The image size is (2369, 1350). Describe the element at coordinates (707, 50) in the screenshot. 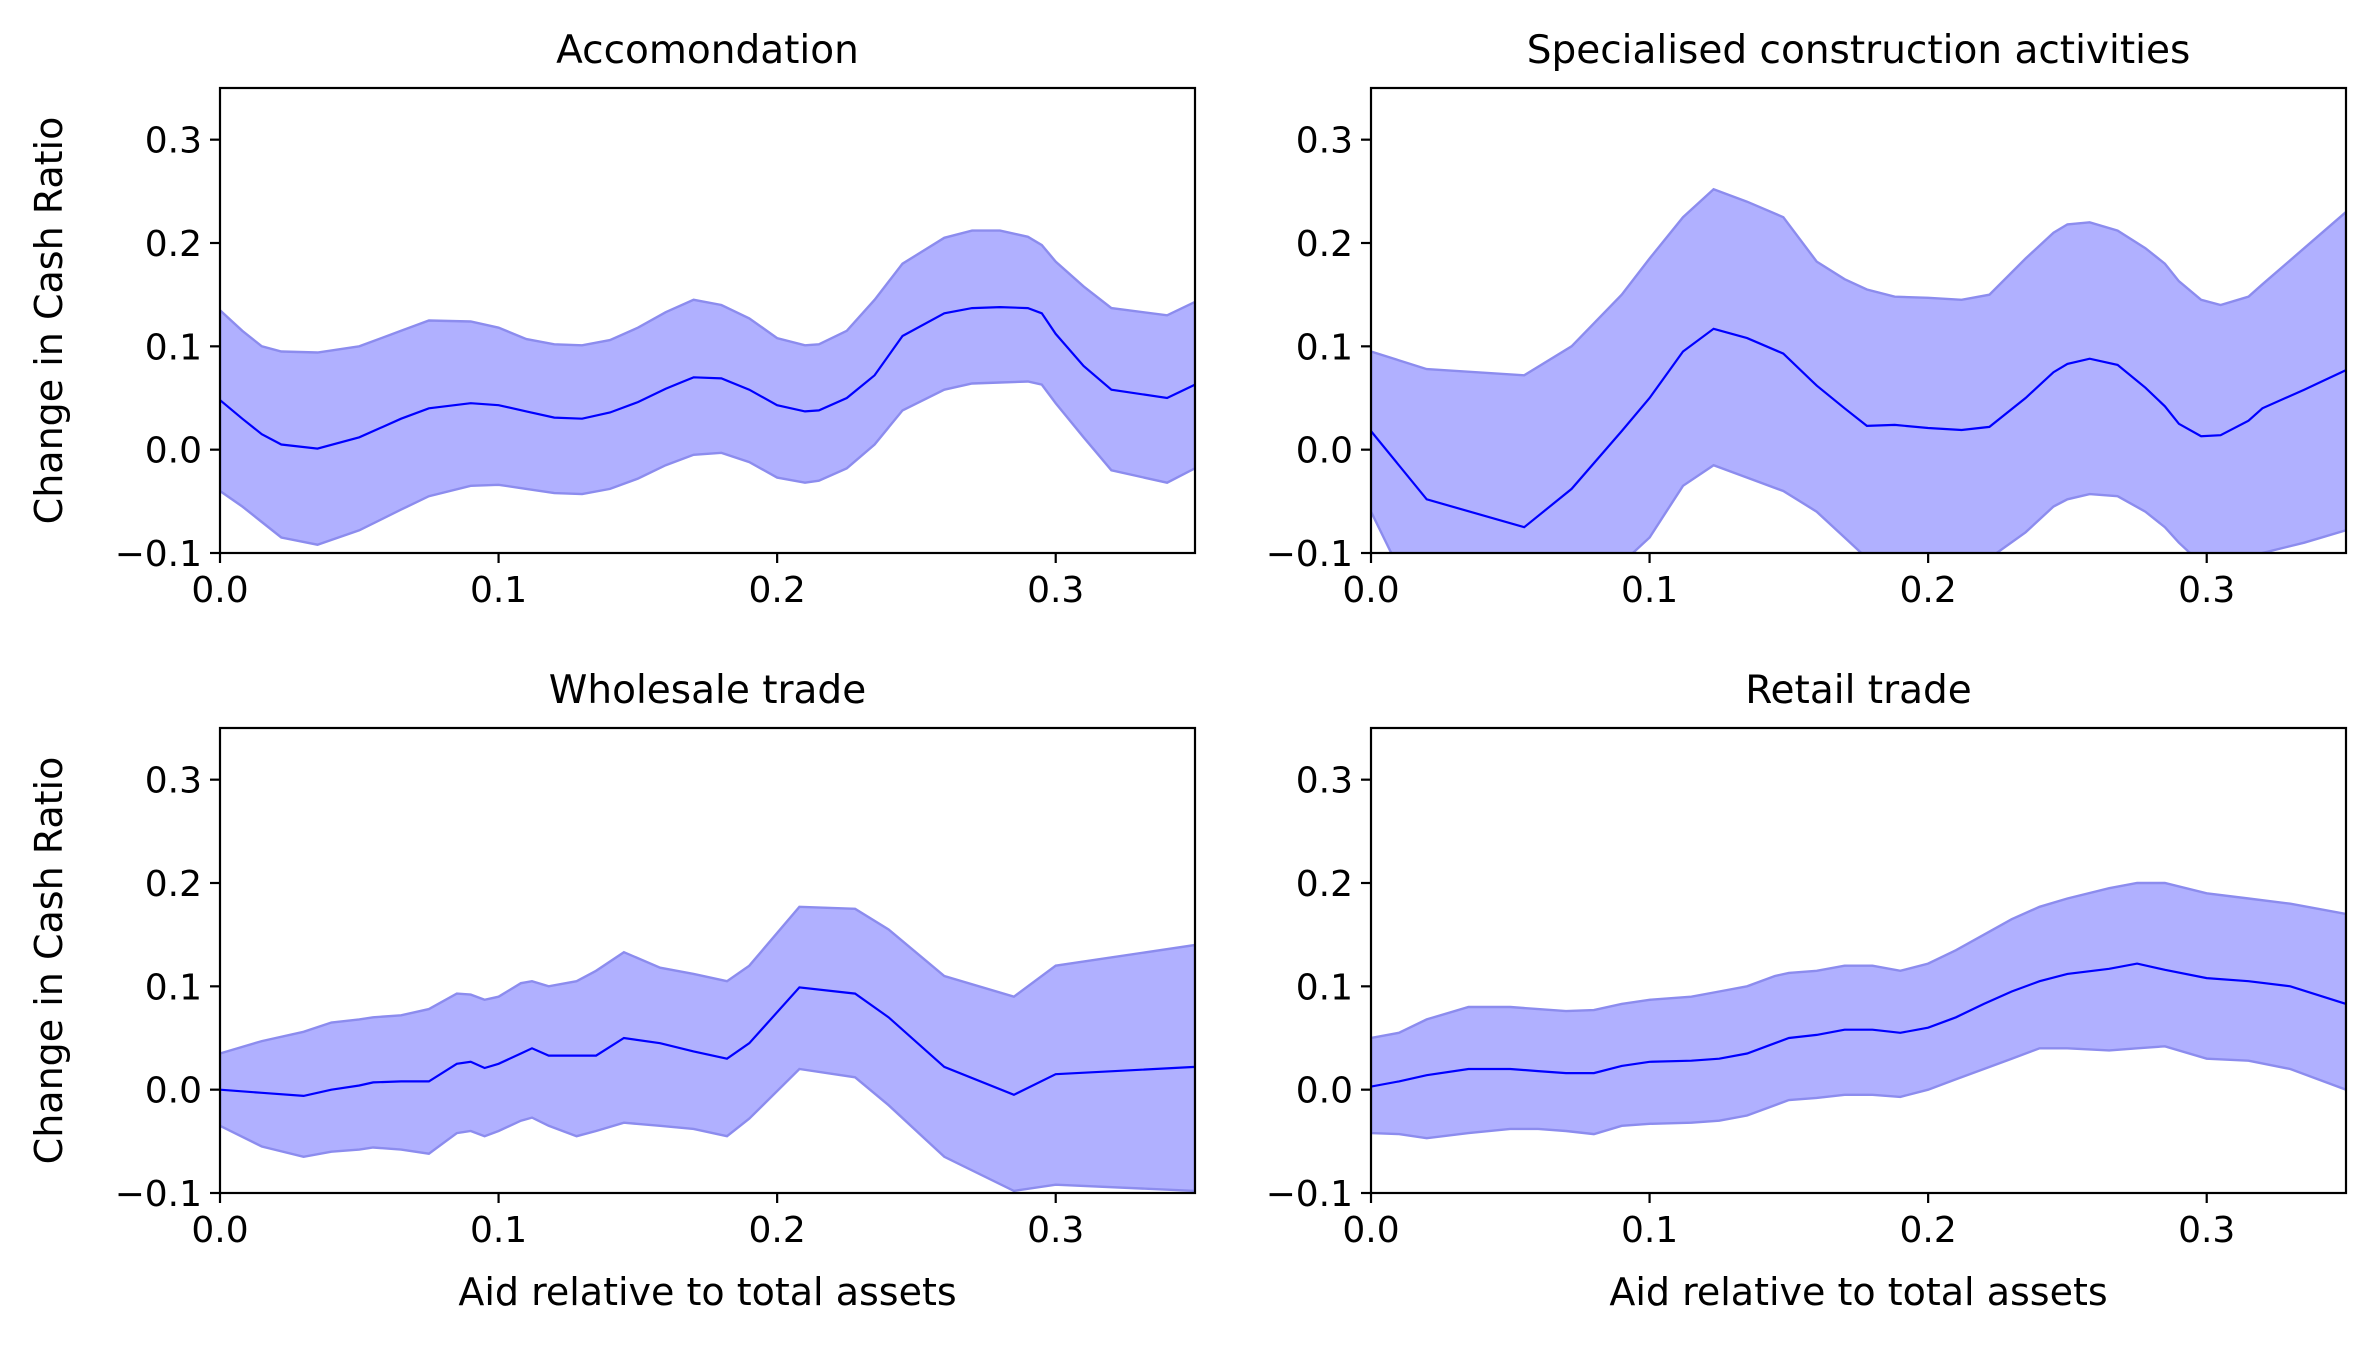

I see `panel-title: Accomondation` at that location.